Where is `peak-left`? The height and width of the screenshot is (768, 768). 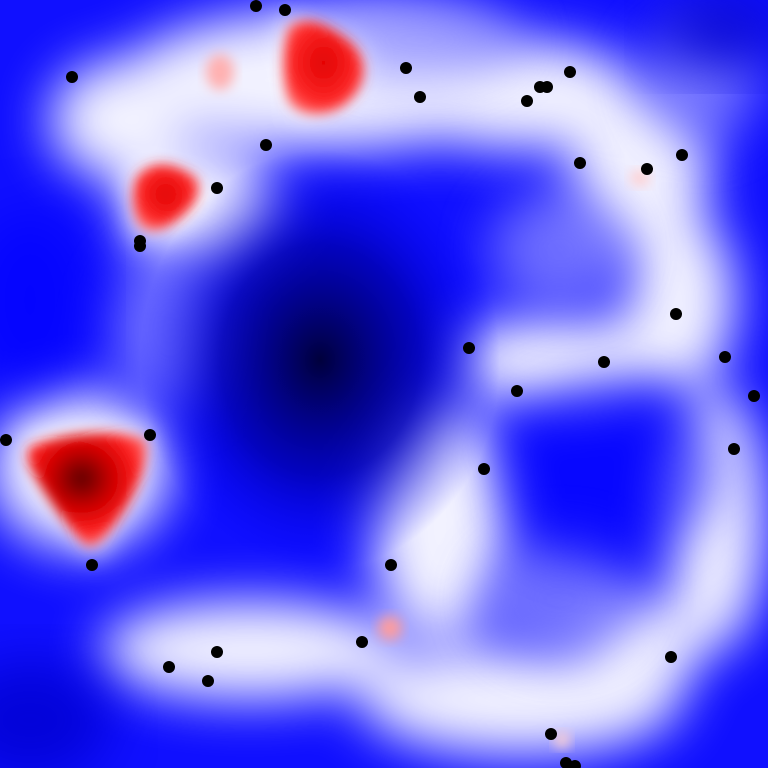 peak-left is located at coordinates (166, 197).